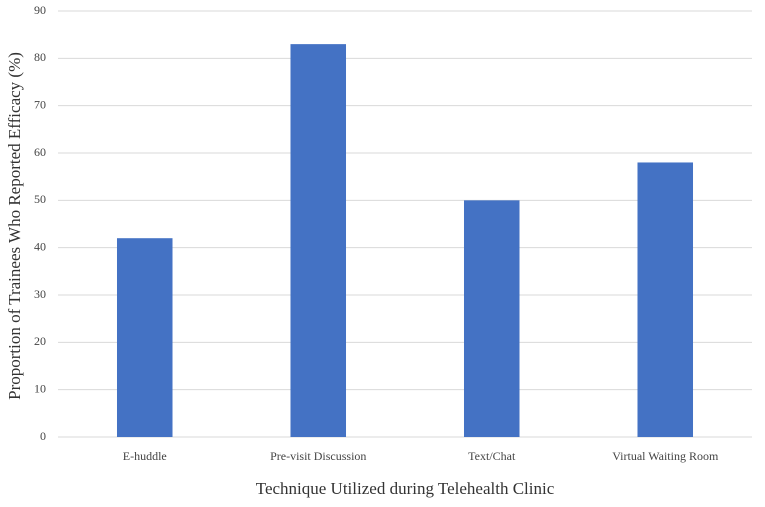 The height and width of the screenshot is (507, 765). I want to click on x-tick-label: Text/Chat, so click(492, 456).